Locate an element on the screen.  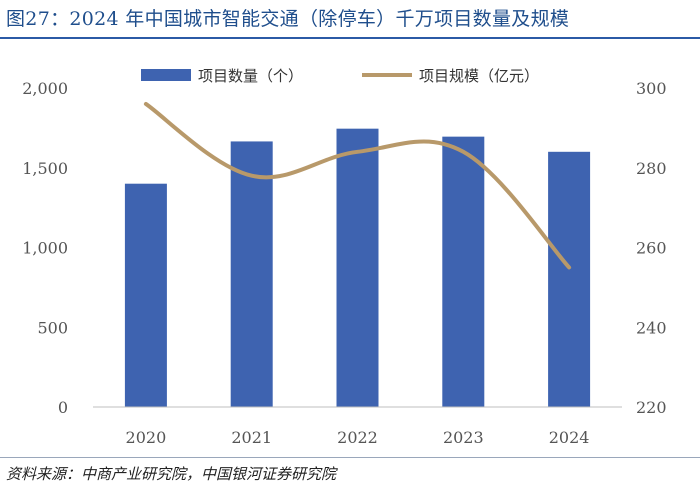
y-left-tick-label: 500 is located at coordinates (52, 327).